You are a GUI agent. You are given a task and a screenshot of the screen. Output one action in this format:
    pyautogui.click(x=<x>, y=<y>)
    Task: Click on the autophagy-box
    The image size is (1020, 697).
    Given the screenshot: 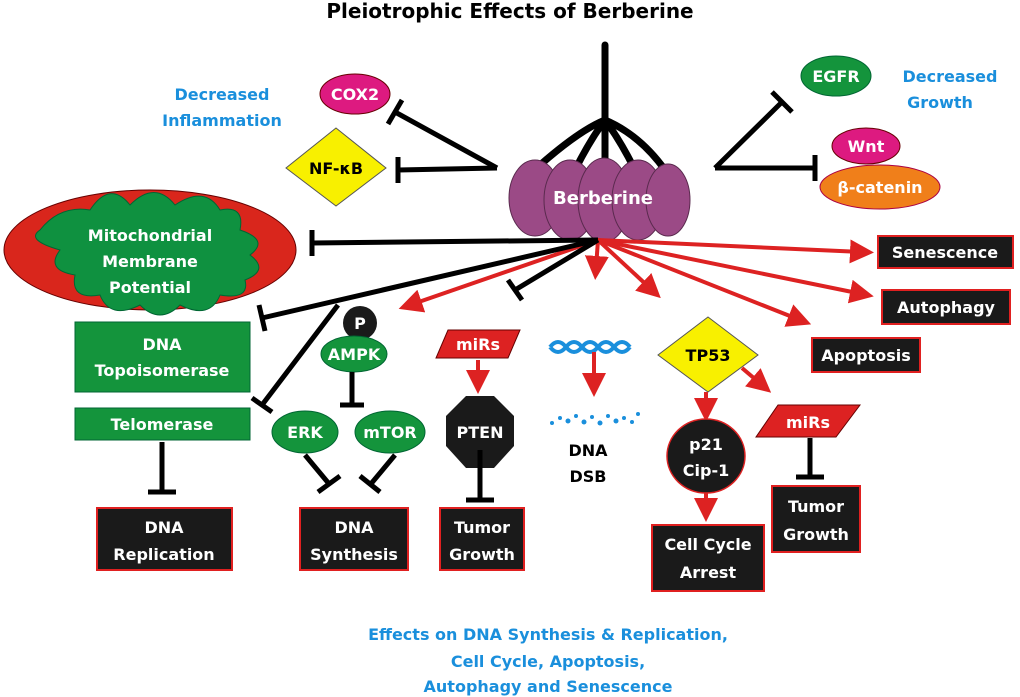 What is the action you would take?
    pyautogui.click(x=946, y=307)
    